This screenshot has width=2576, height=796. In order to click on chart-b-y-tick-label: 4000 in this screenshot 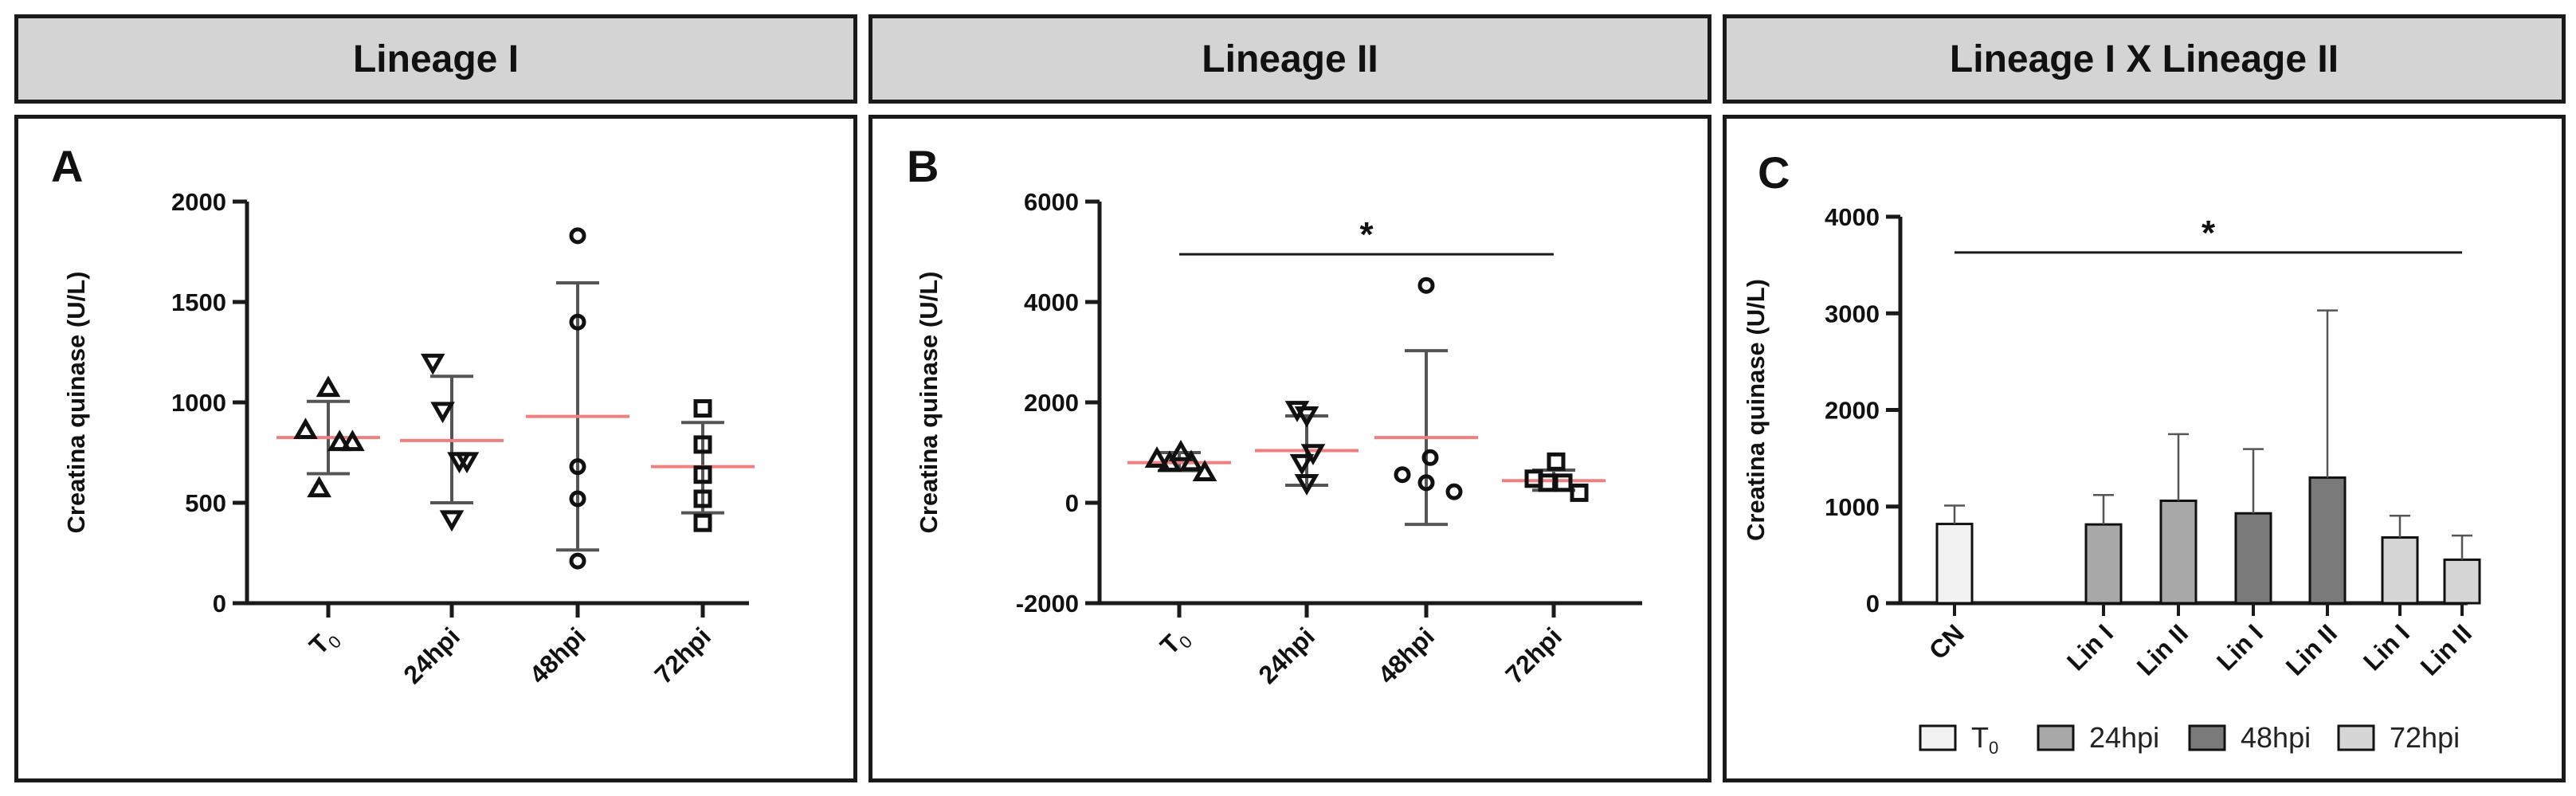, I will do `click(1051, 302)`.